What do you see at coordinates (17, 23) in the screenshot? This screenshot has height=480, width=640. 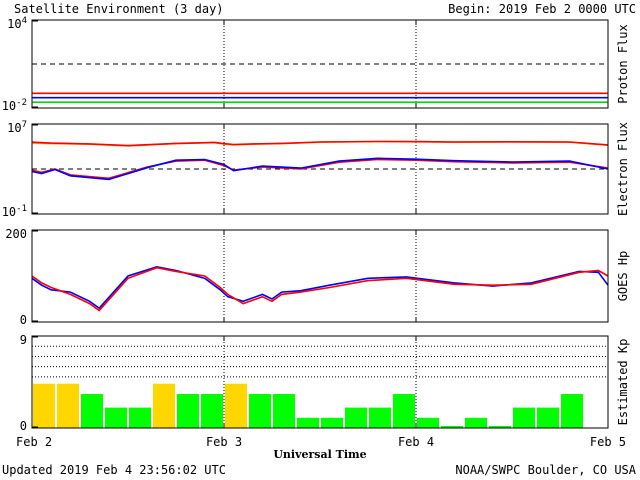 I see `y-tick-label: 104` at bounding box center [17, 23].